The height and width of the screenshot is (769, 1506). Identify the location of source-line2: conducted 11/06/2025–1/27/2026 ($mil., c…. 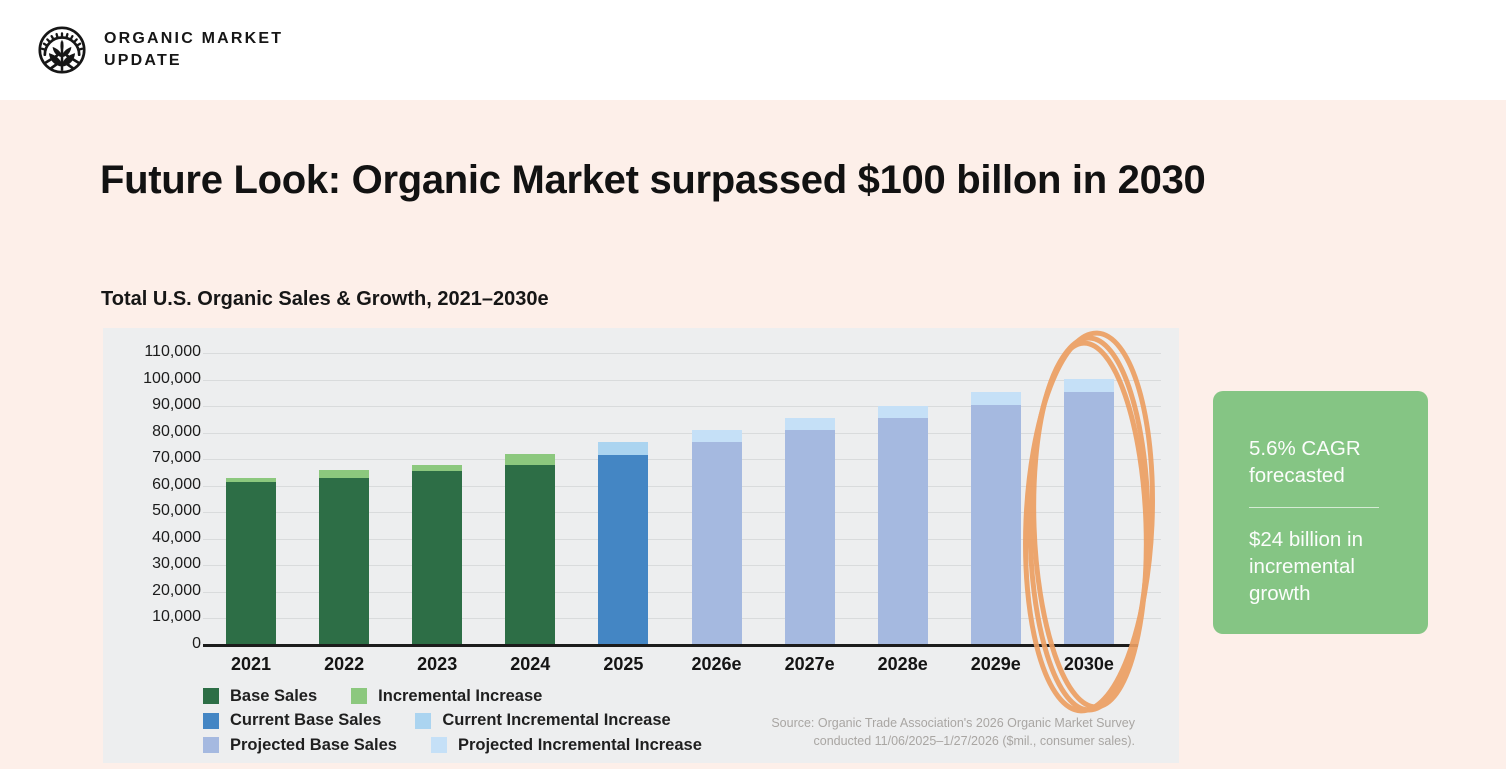
(974, 741).